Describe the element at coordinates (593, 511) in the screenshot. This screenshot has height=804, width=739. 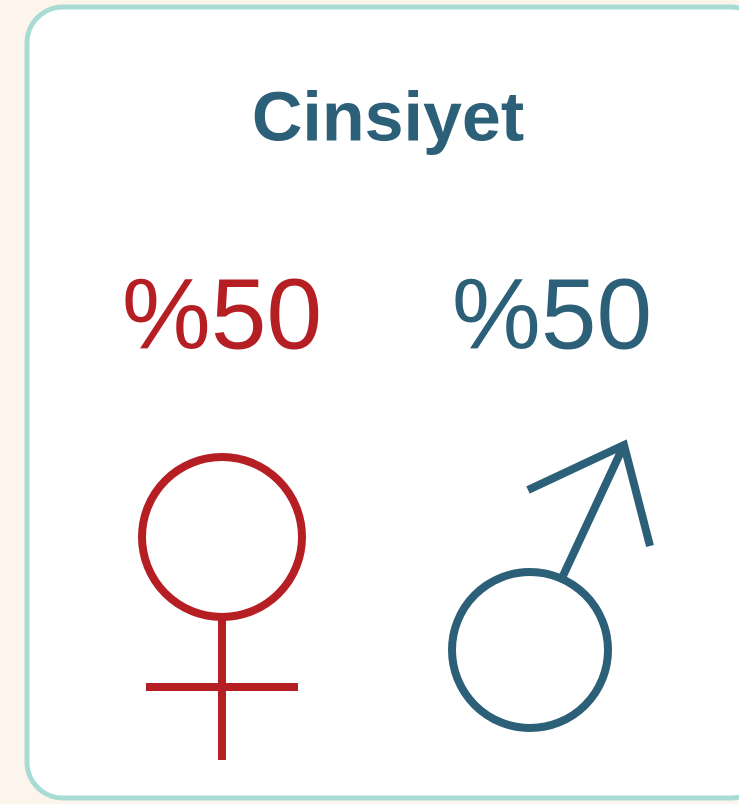
I see `male-shaft` at that location.